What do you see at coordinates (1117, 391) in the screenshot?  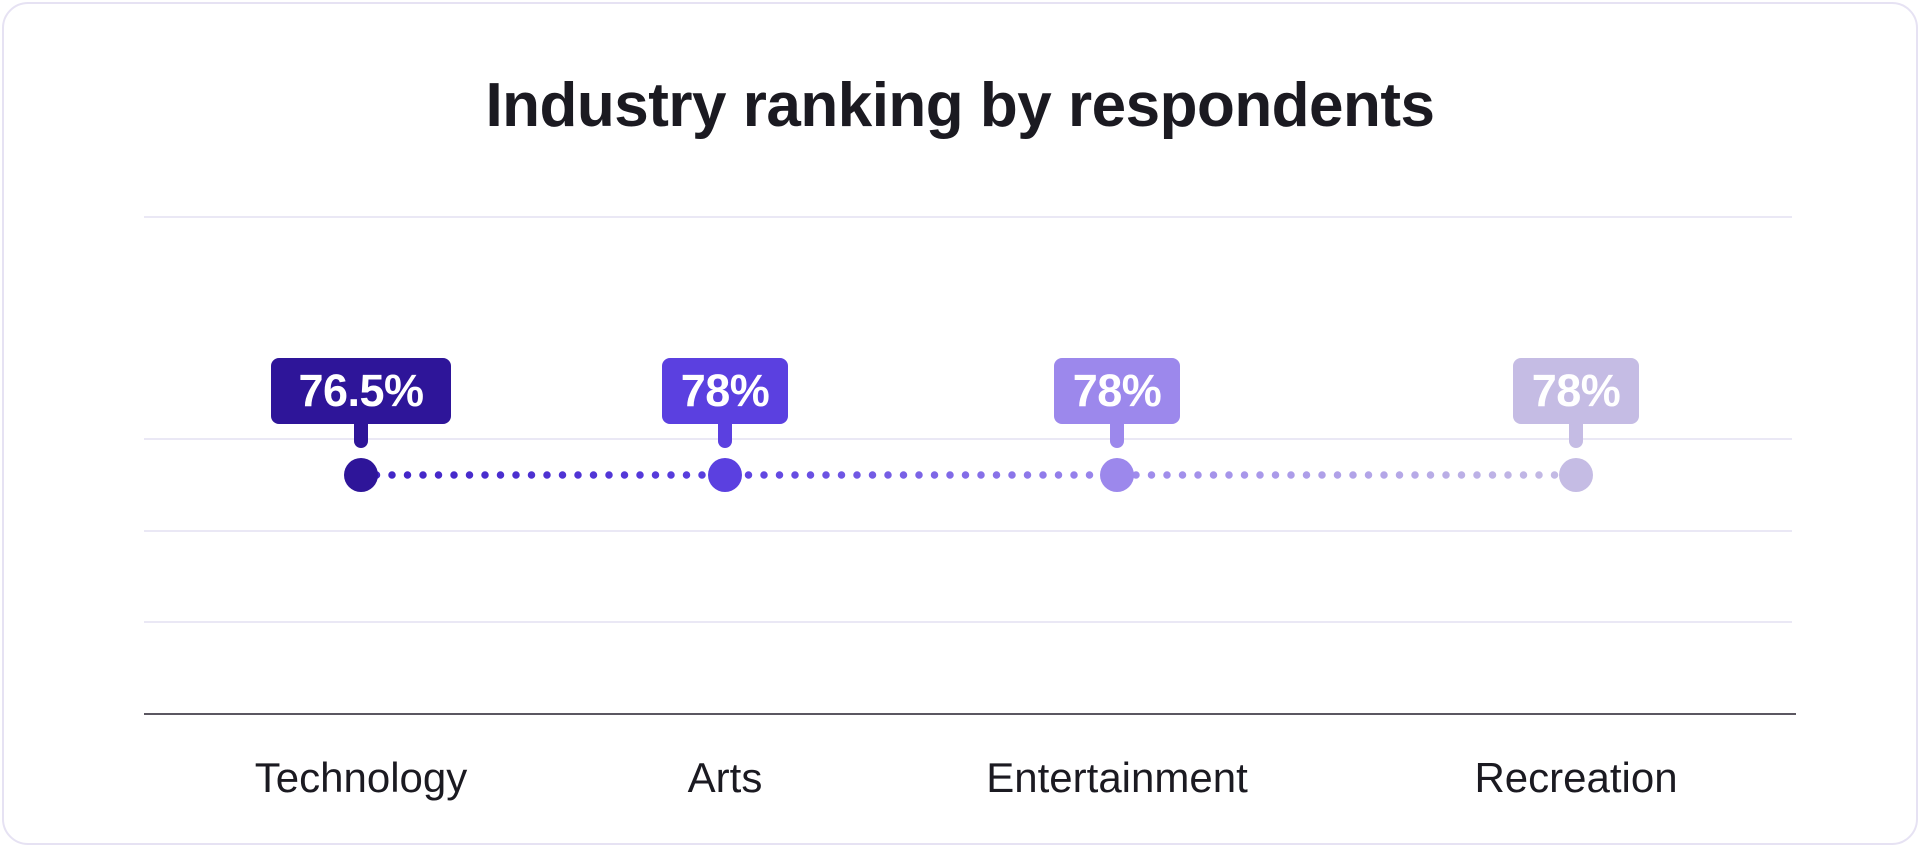 I see `value-badge-entertainment: 78%` at bounding box center [1117, 391].